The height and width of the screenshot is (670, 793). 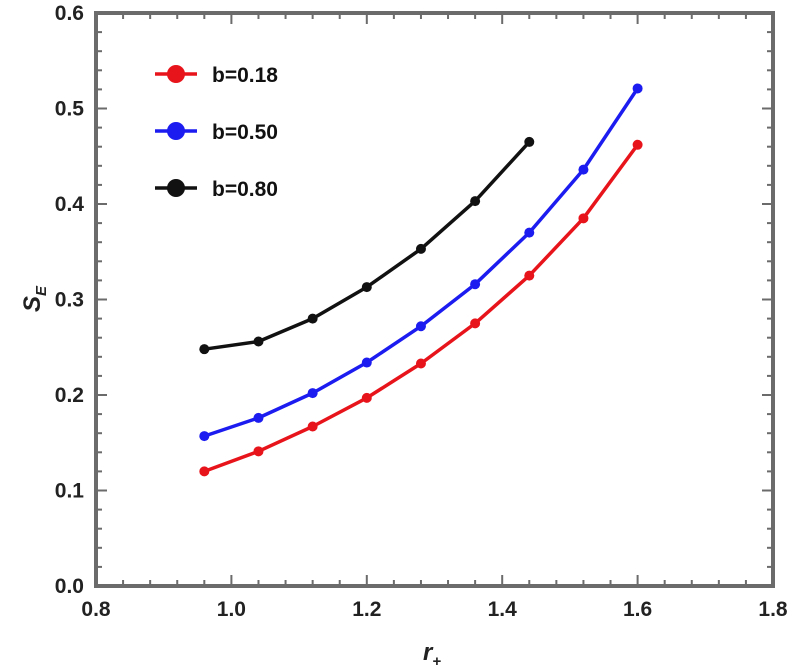 I want to click on legend-item: b=0.18, so click(x=216, y=75).